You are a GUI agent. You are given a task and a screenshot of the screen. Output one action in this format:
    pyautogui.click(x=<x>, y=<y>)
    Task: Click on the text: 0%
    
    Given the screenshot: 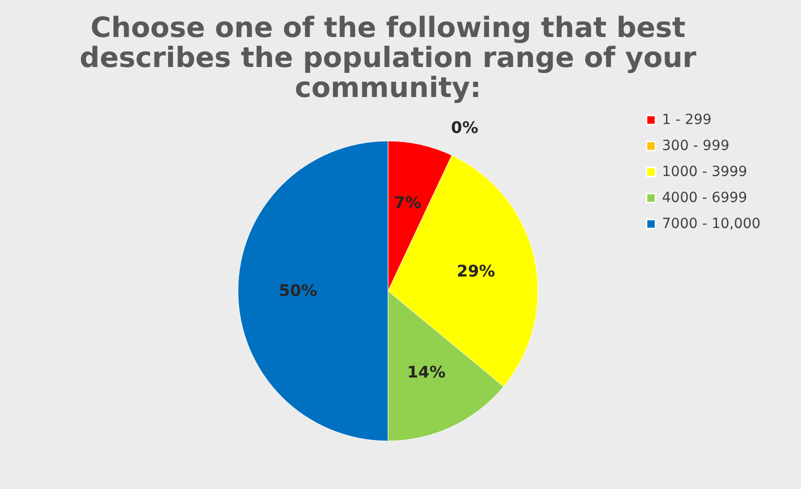 What is the action you would take?
    pyautogui.click(x=464, y=128)
    